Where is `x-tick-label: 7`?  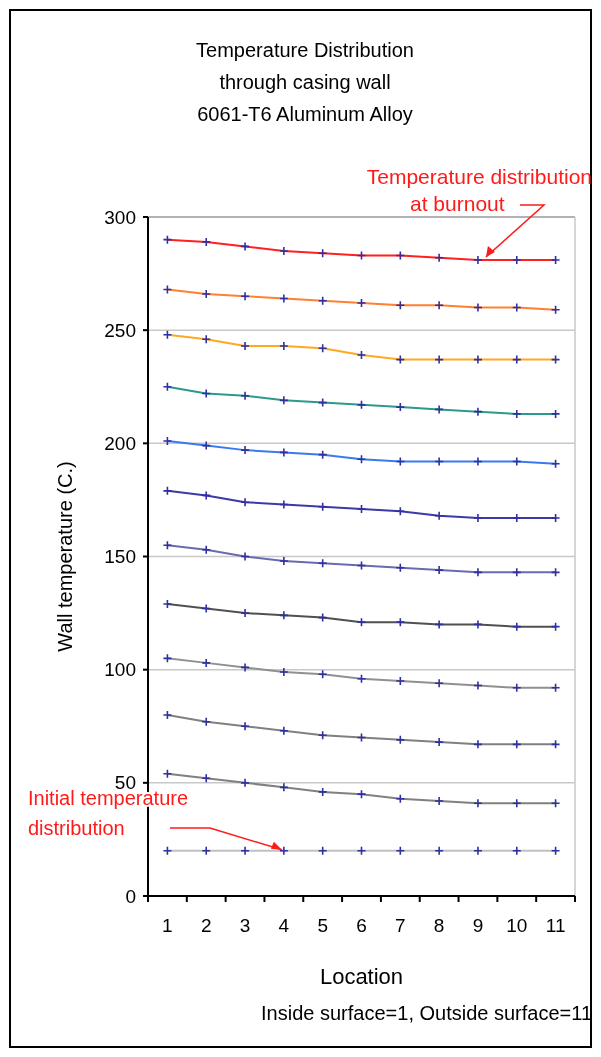
x-tick-label: 7 is located at coordinates (400, 925).